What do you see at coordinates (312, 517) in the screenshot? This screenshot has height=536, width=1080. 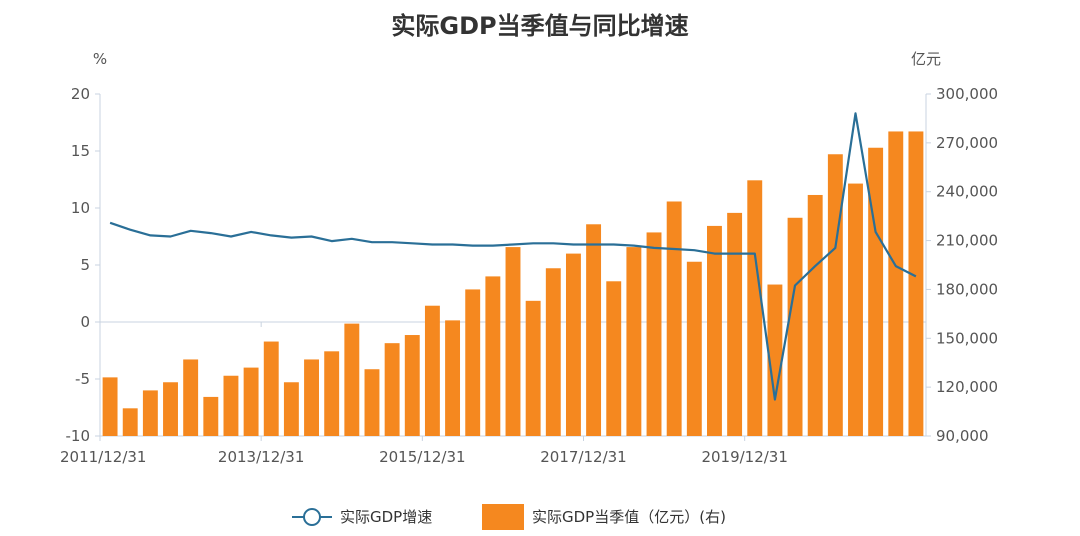 I see `legend-line-marker` at bounding box center [312, 517].